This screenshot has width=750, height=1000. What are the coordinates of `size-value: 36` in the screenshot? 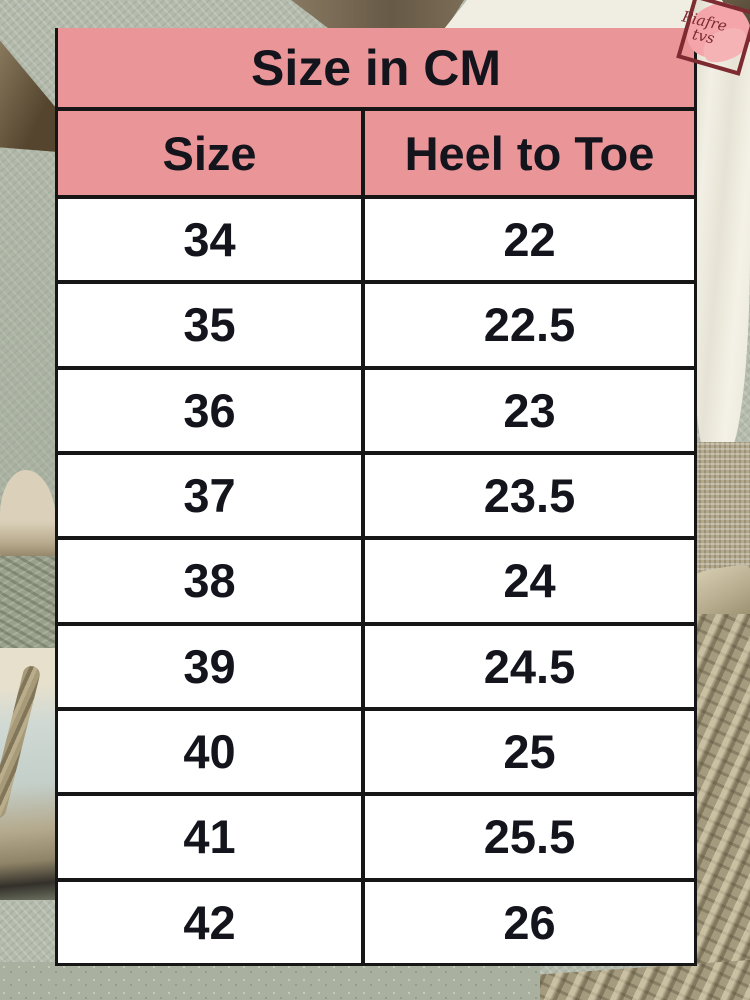 It's located at (211, 410).